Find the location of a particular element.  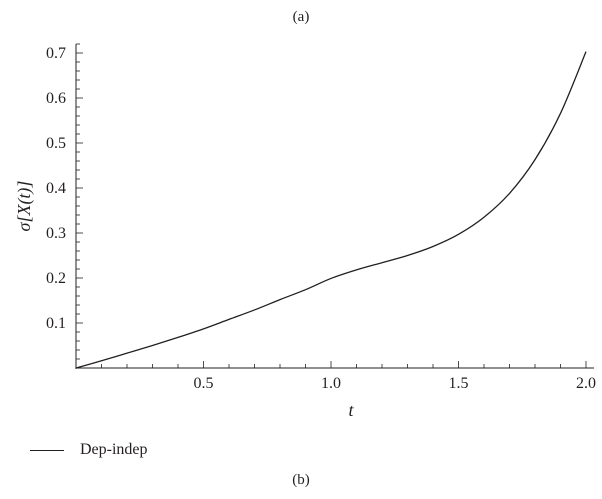

legend-label-dep-indep: Dep-indep is located at coordinates (114, 449).